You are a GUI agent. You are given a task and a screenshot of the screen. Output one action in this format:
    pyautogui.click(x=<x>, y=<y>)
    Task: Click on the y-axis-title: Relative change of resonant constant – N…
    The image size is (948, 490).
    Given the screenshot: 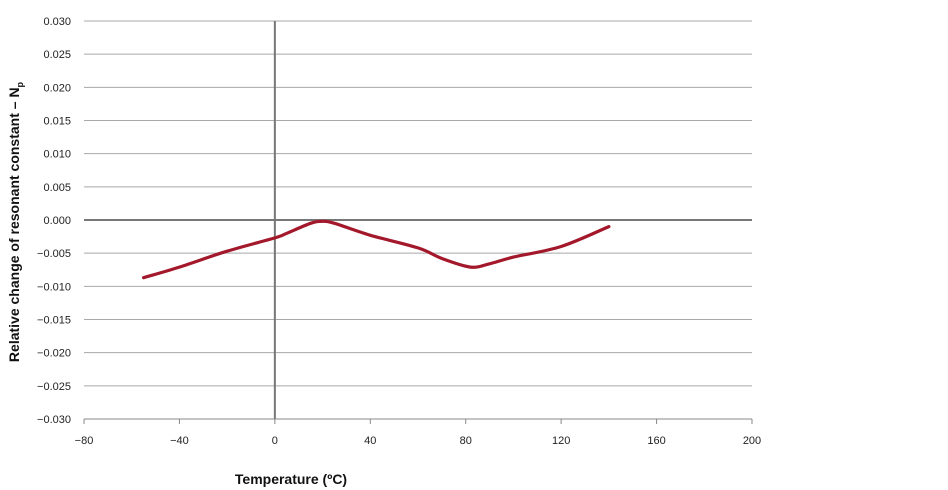 What is the action you would take?
    pyautogui.click(x=15, y=221)
    